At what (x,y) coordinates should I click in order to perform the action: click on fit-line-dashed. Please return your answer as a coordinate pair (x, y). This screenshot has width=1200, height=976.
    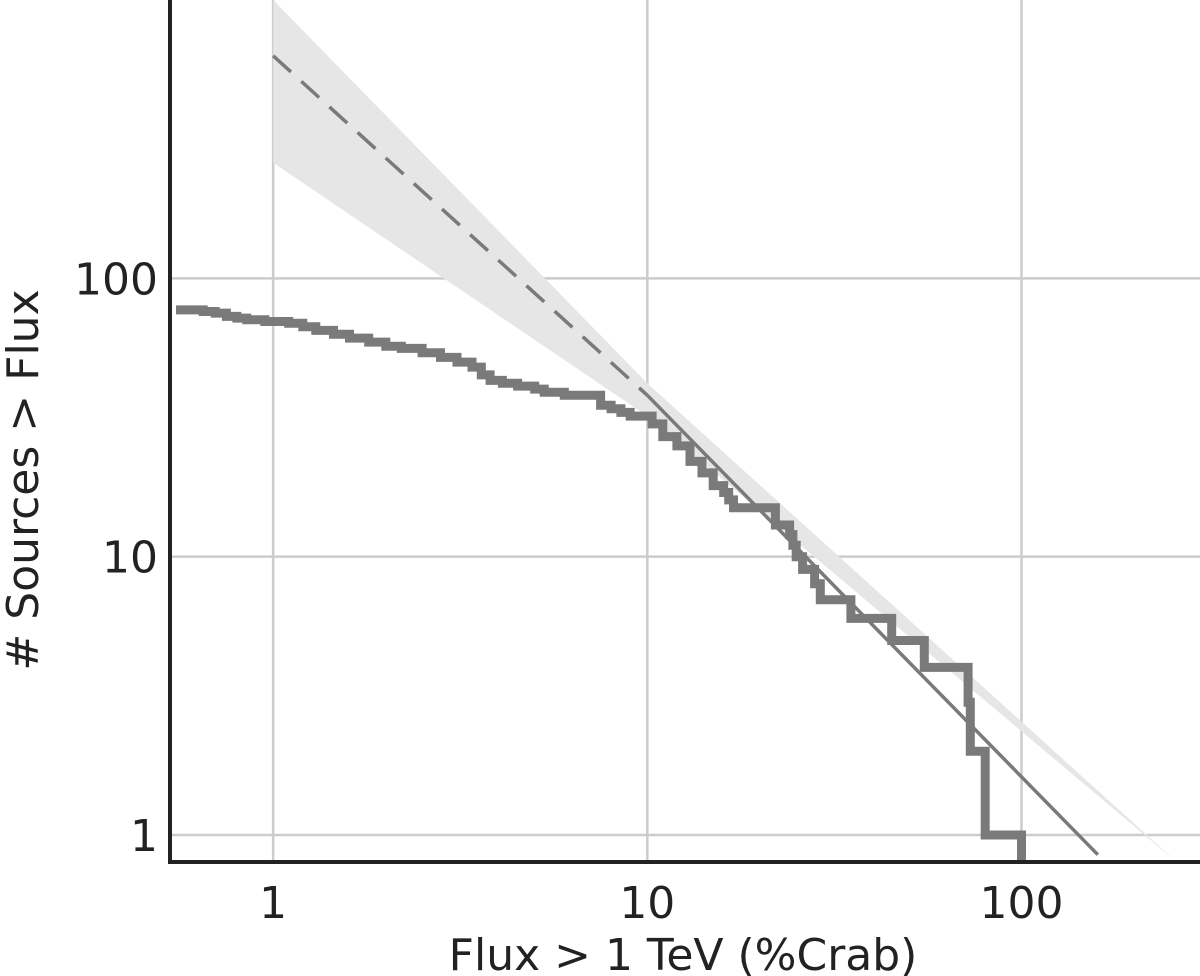
    Looking at the image, I should click on (460, 225).